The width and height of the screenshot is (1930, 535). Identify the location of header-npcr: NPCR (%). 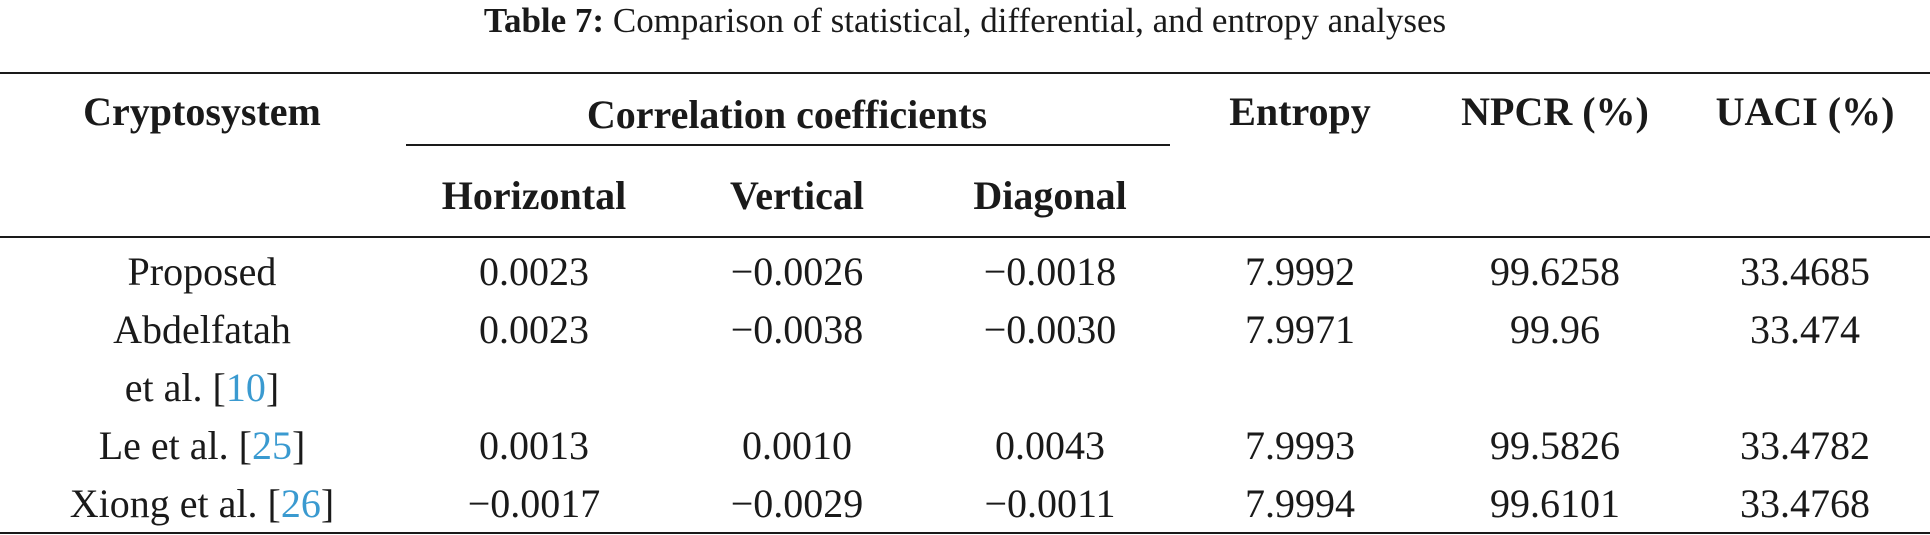
(1555, 111).